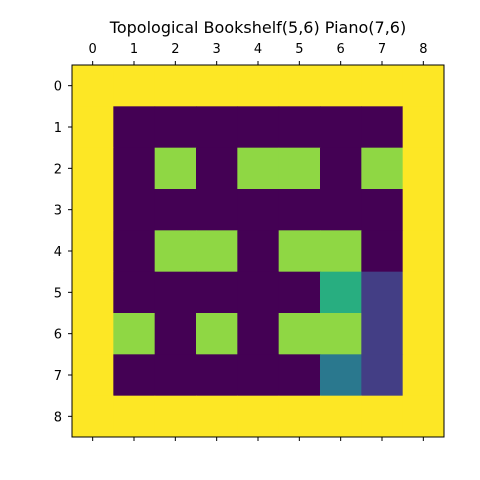 This screenshot has width=480, height=480. Describe the element at coordinates (299, 251) in the screenshot. I see `cell-4-5-box` at that location.